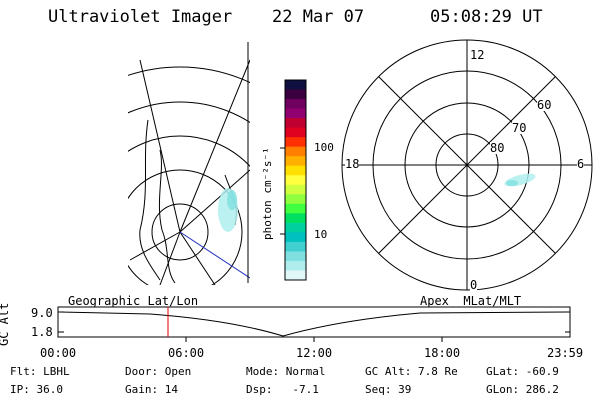  What do you see at coordinates (158, 371) in the screenshot?
I see `footer-door: Door: Open` at bounding box center [158, 371].